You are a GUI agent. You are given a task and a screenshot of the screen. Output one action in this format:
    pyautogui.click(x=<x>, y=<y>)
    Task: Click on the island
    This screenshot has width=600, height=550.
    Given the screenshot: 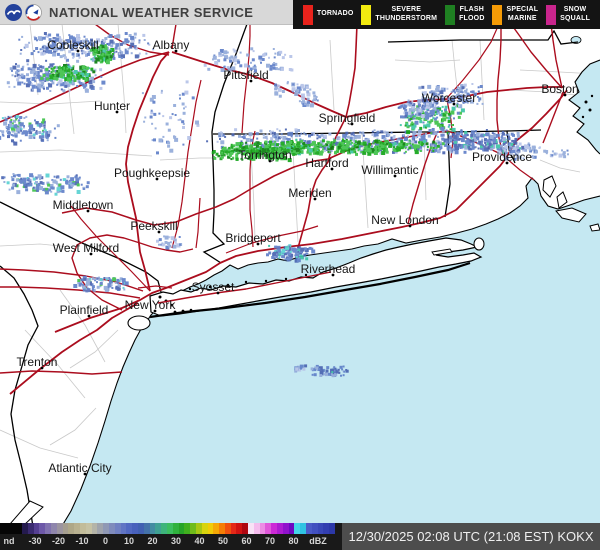 What is the action you would take?
    pyautogui.click(x=594, y=227)
    